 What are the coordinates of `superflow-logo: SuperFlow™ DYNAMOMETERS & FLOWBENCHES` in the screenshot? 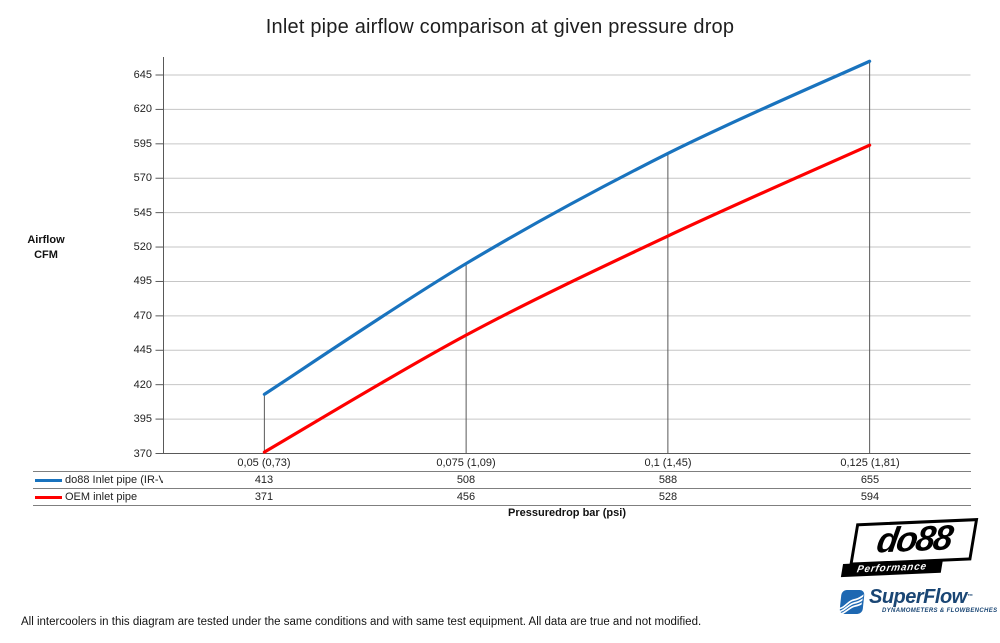 It's located at (918, 603).